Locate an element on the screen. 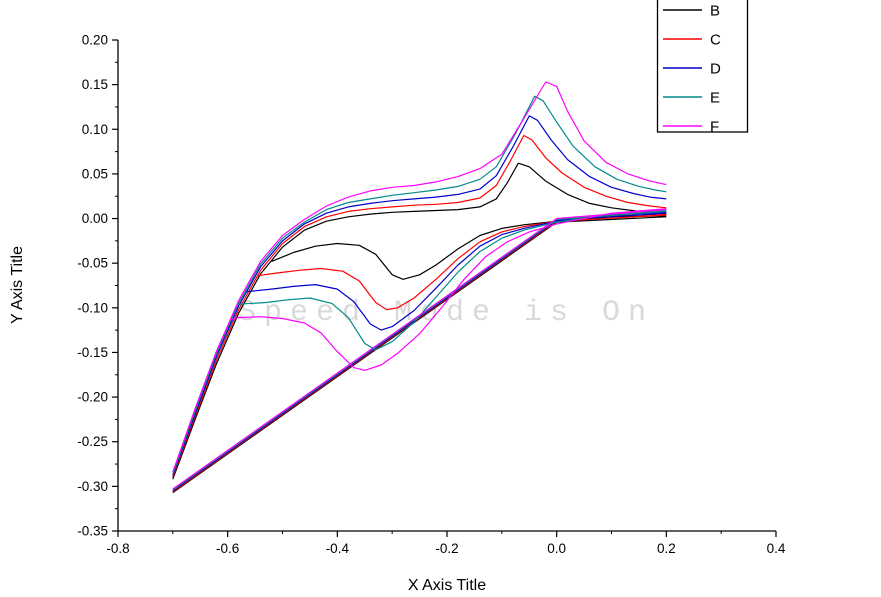  x-tick-label: -0.8 is located at coordinates (117, 548).